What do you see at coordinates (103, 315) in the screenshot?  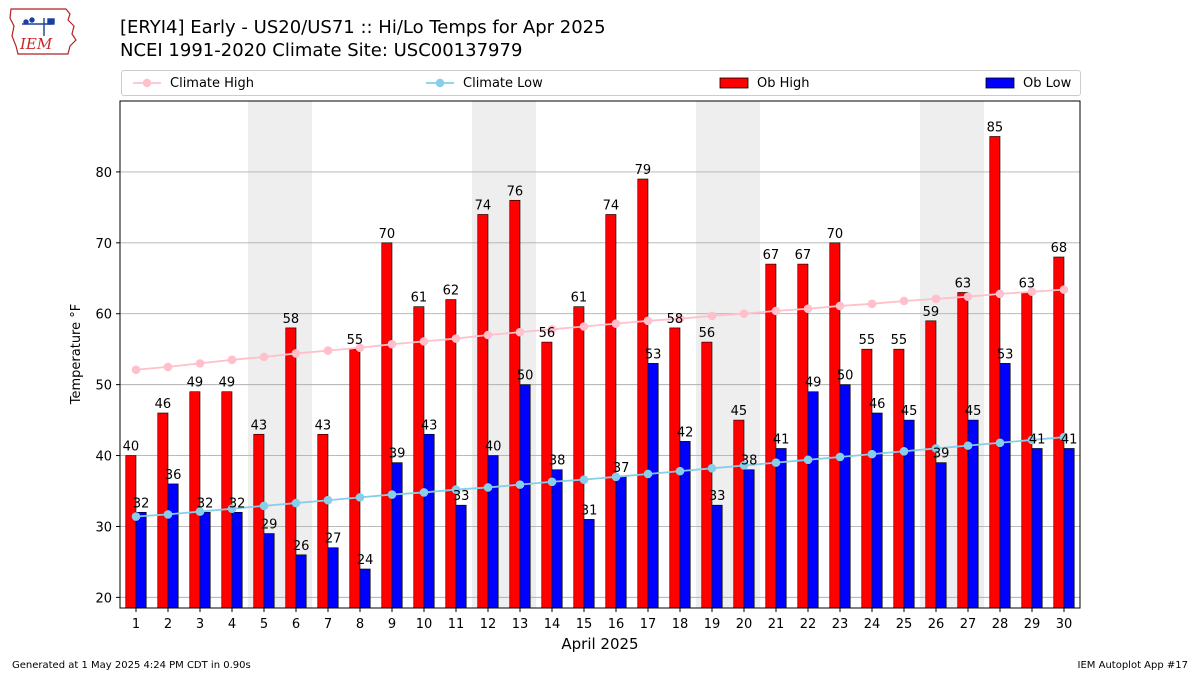 I see `y-tick-label-60: 60` at bounding box center [103, 315].